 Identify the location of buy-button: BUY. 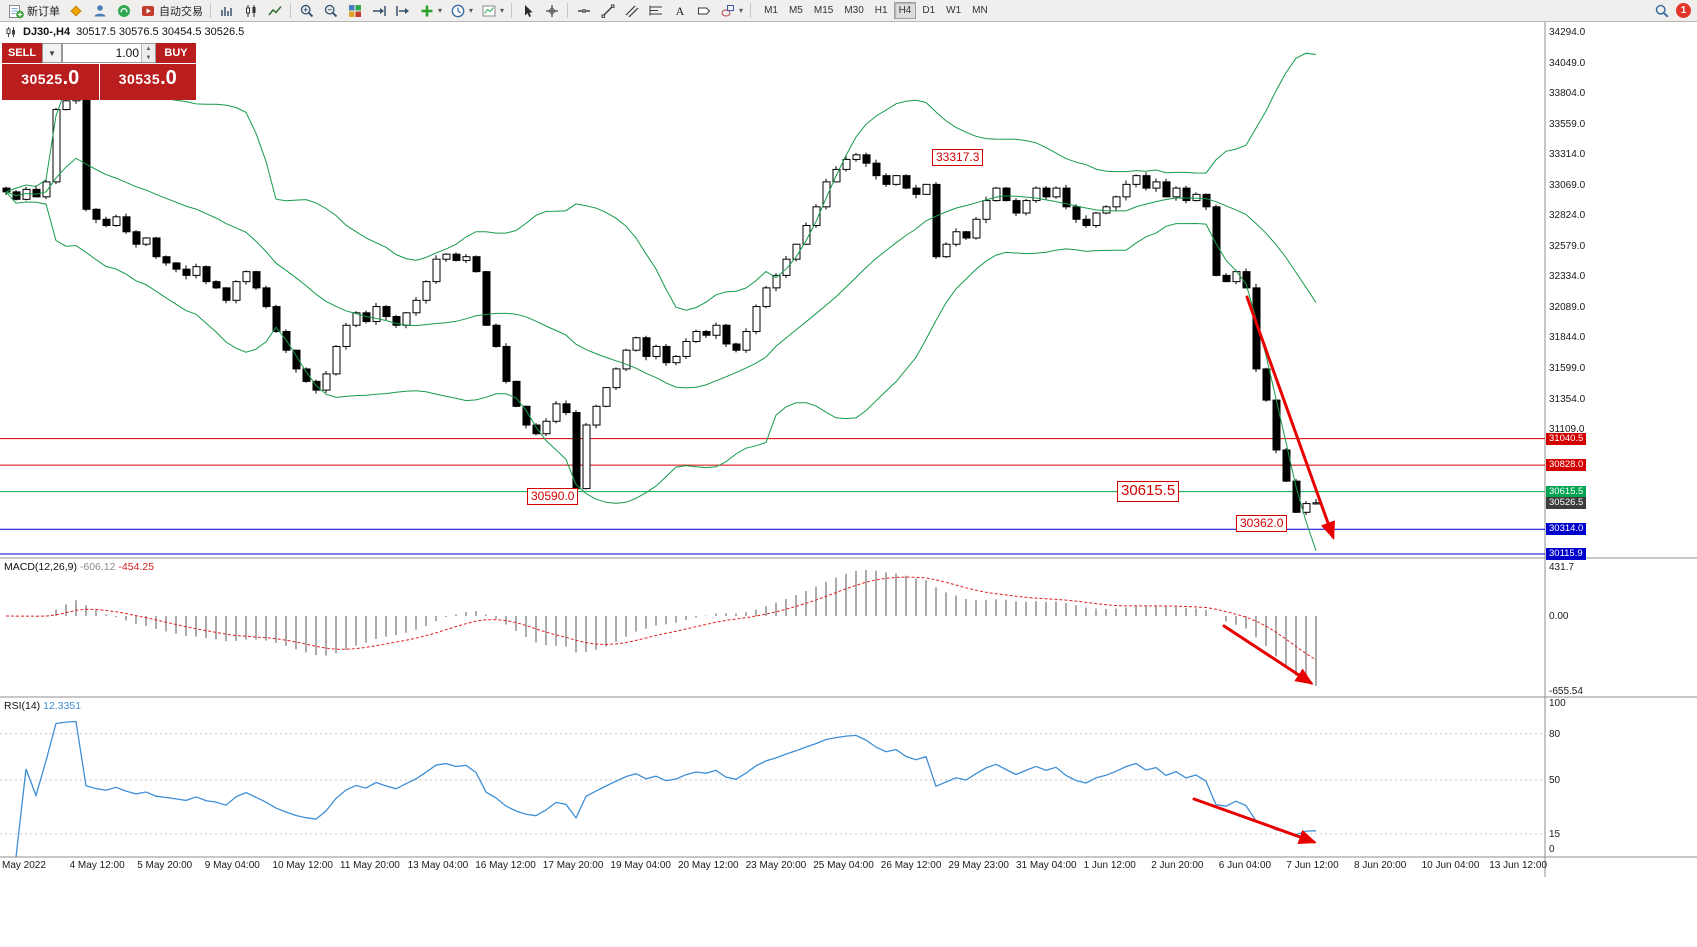
(176, 53).